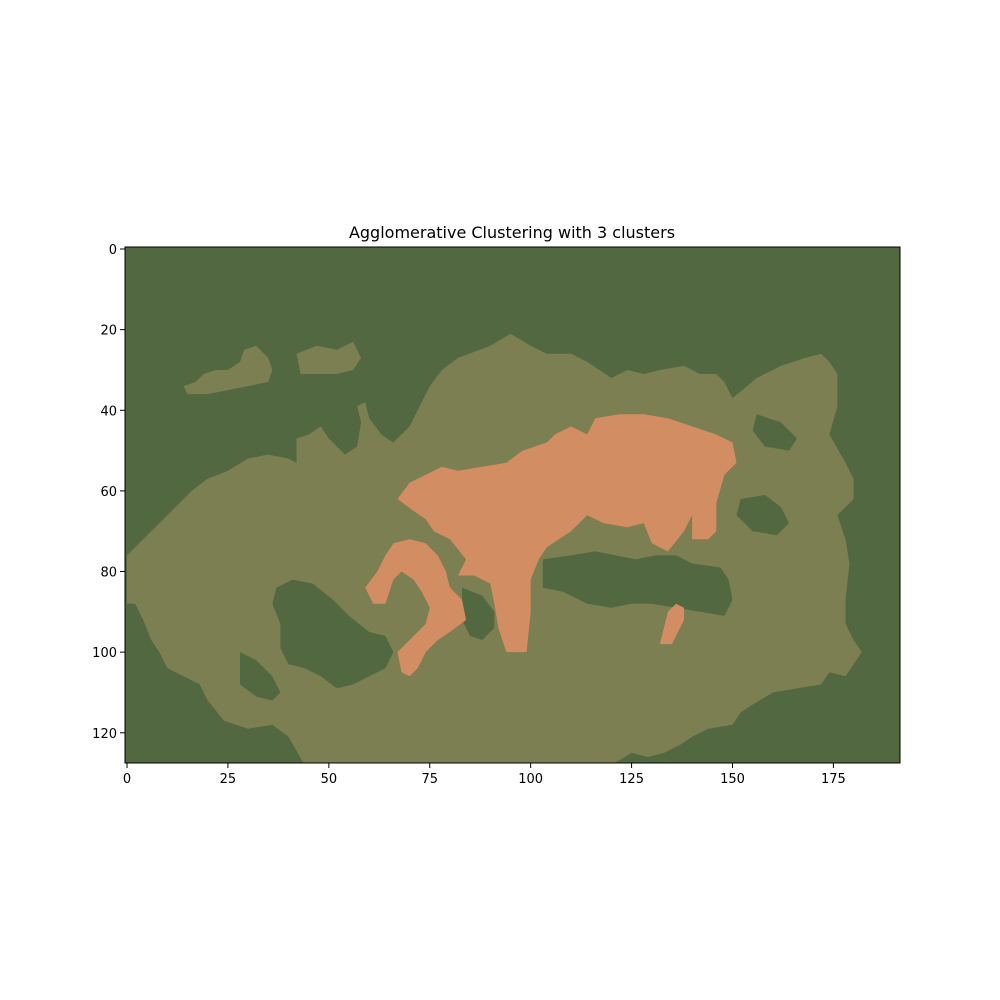 This screenshot has height=1000, width=1000. I want to click on x-tick-label: 0, so click(127, 779).